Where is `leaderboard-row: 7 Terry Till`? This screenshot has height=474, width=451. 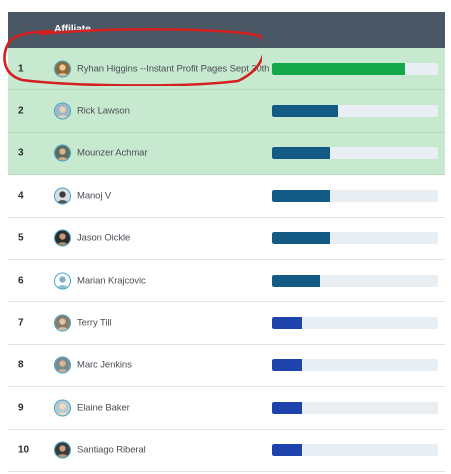
leaderboard-row: 7 Terry Till is located at coordinates (226, 323).